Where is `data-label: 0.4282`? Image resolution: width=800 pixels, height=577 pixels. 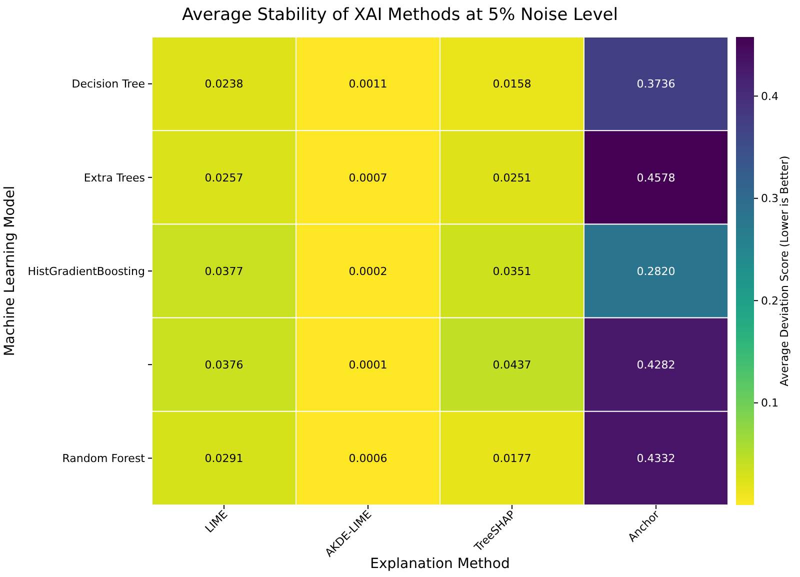
data-label: 0.4282 is located at coordinates (656, 365).